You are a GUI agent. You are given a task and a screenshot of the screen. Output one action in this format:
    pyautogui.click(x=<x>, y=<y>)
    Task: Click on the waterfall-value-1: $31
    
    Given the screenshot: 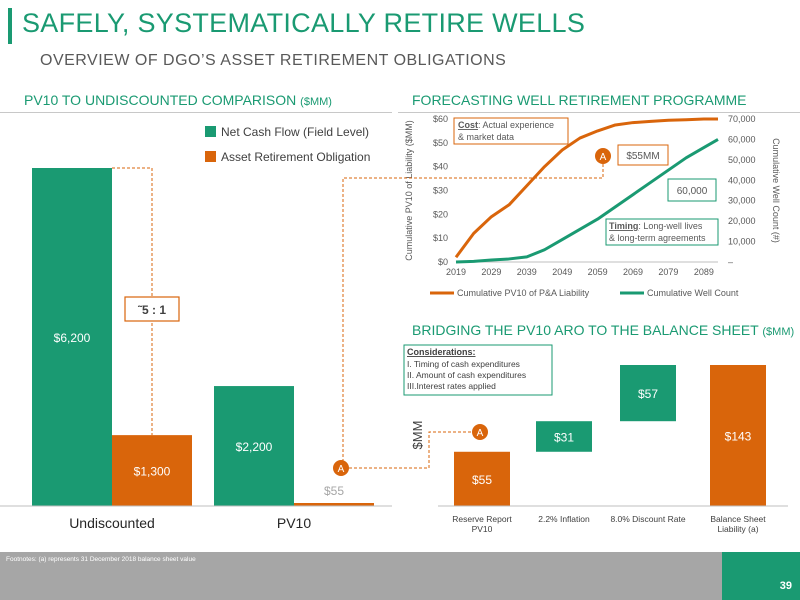 What is the action you would take?
    pyautogui.click(x=564, y=437)
    